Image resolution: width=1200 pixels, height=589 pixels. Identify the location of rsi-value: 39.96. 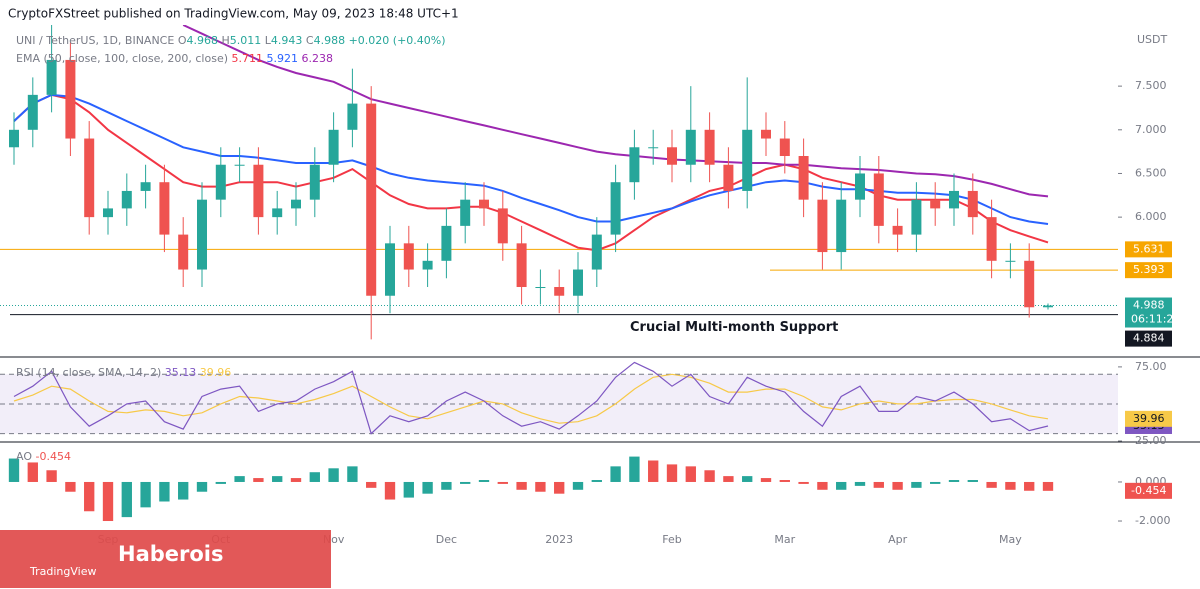
(216, 372).